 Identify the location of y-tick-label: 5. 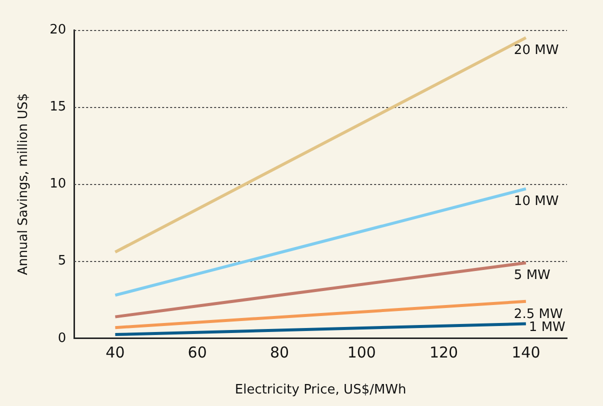
(62, 261).